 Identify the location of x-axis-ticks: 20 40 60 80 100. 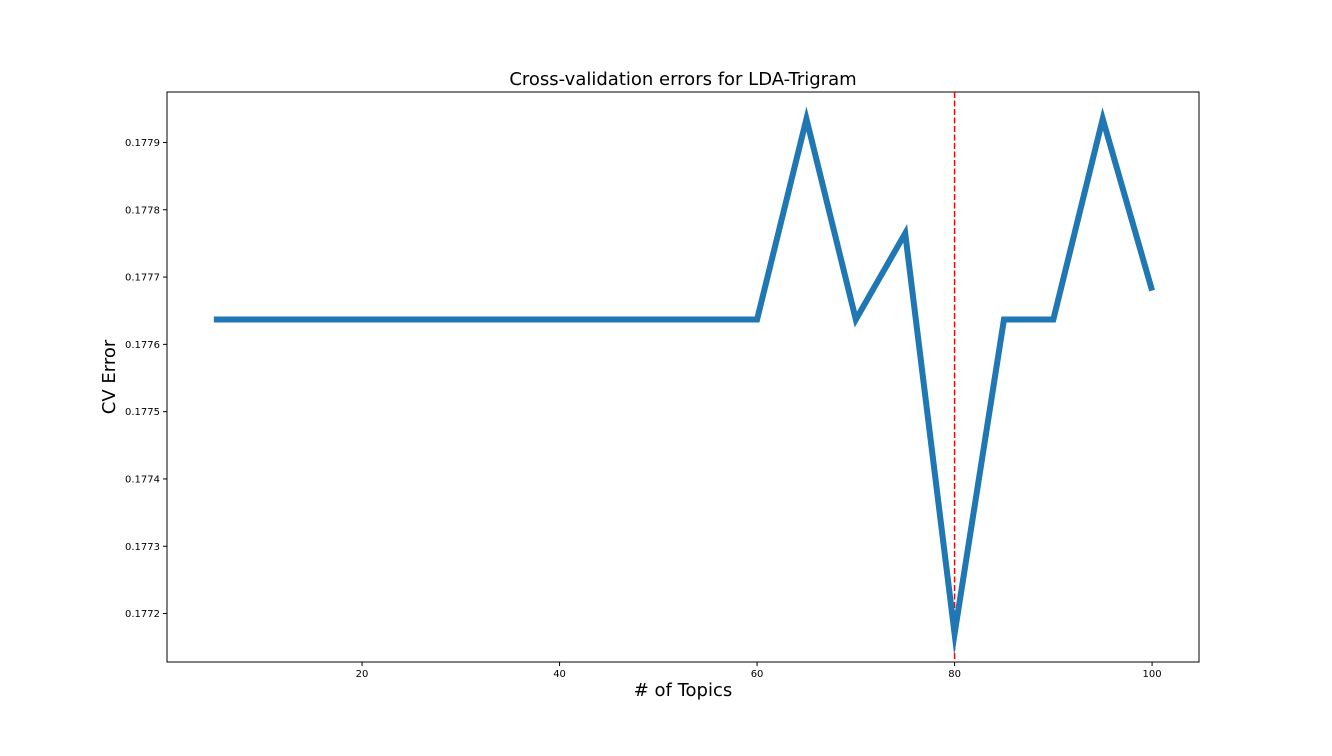
(759, 671).